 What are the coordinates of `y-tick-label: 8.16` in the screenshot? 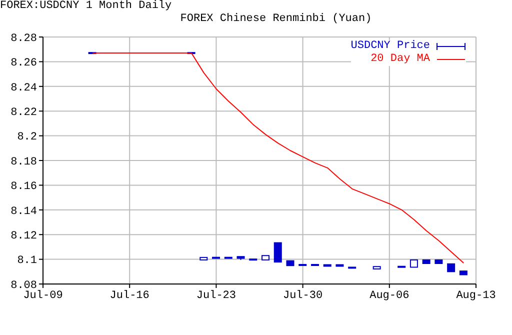 It's located at (23, 187).